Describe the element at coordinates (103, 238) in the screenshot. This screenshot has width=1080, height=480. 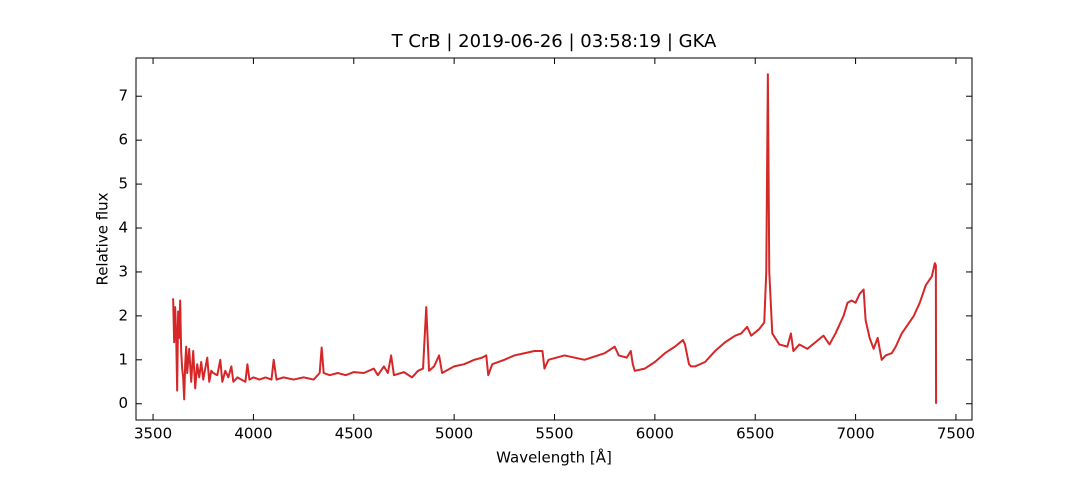
I see `y-axis-label: Relative flux` at that location.